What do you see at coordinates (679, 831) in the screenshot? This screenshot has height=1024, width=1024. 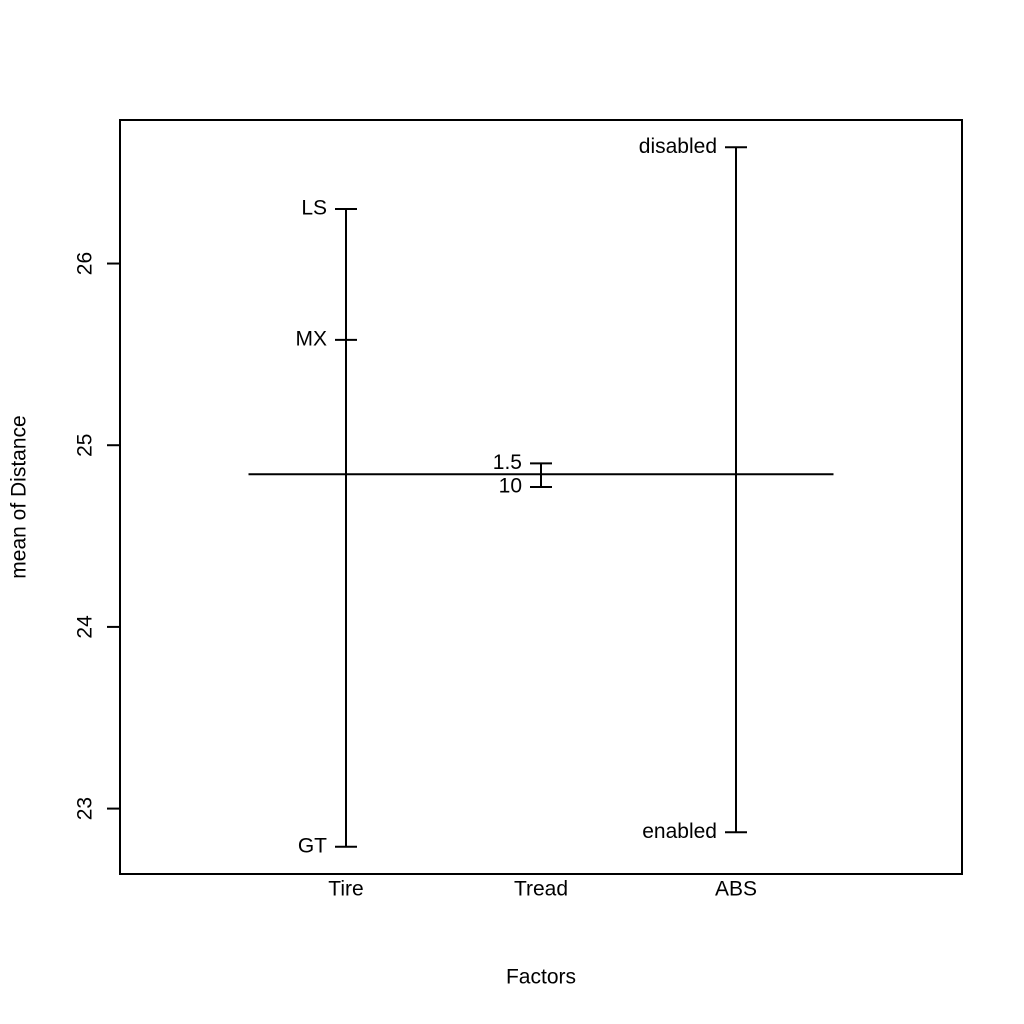 I see `level-label: enabled` at bounding box center [679, 831].